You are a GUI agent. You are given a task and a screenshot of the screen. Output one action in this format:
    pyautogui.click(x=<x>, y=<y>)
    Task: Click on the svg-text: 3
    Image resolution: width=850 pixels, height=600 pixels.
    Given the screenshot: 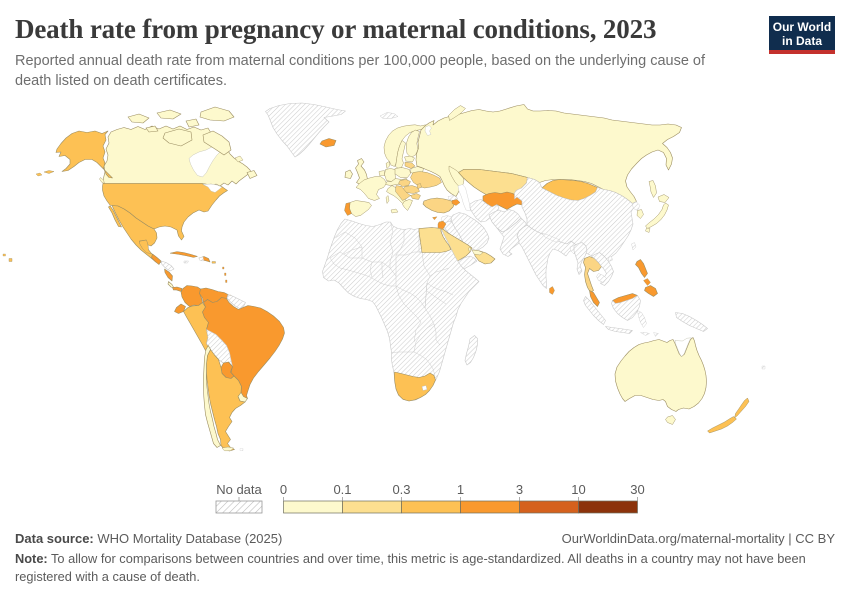 What is the action you would take?
    pyautogui.click(x=519, y=489)
    